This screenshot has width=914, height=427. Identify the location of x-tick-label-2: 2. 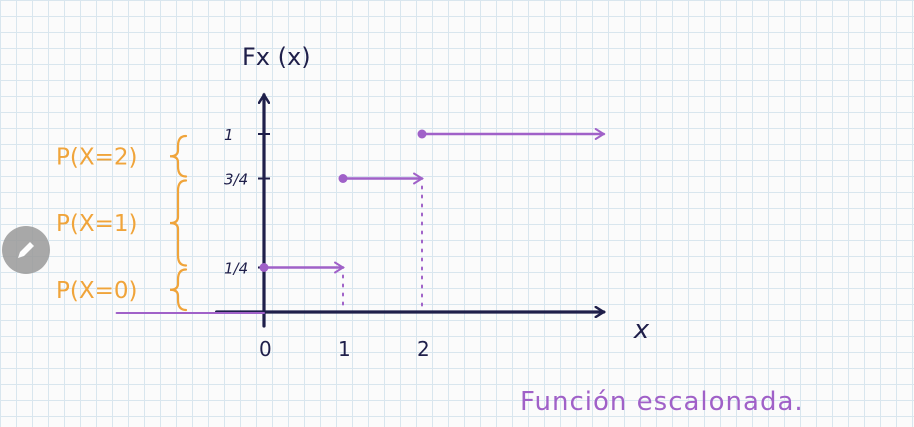
(423, 349).